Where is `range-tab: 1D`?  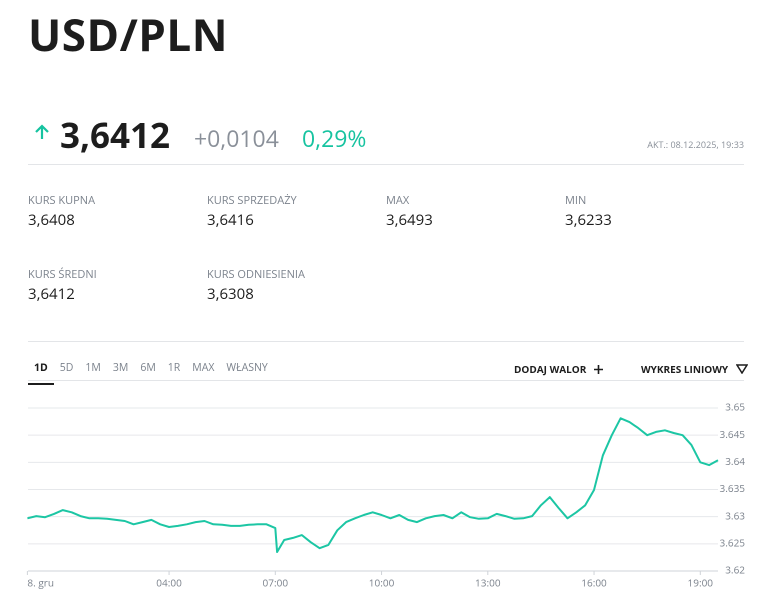
range-tab: 1D is located at coordinates (41, 372).